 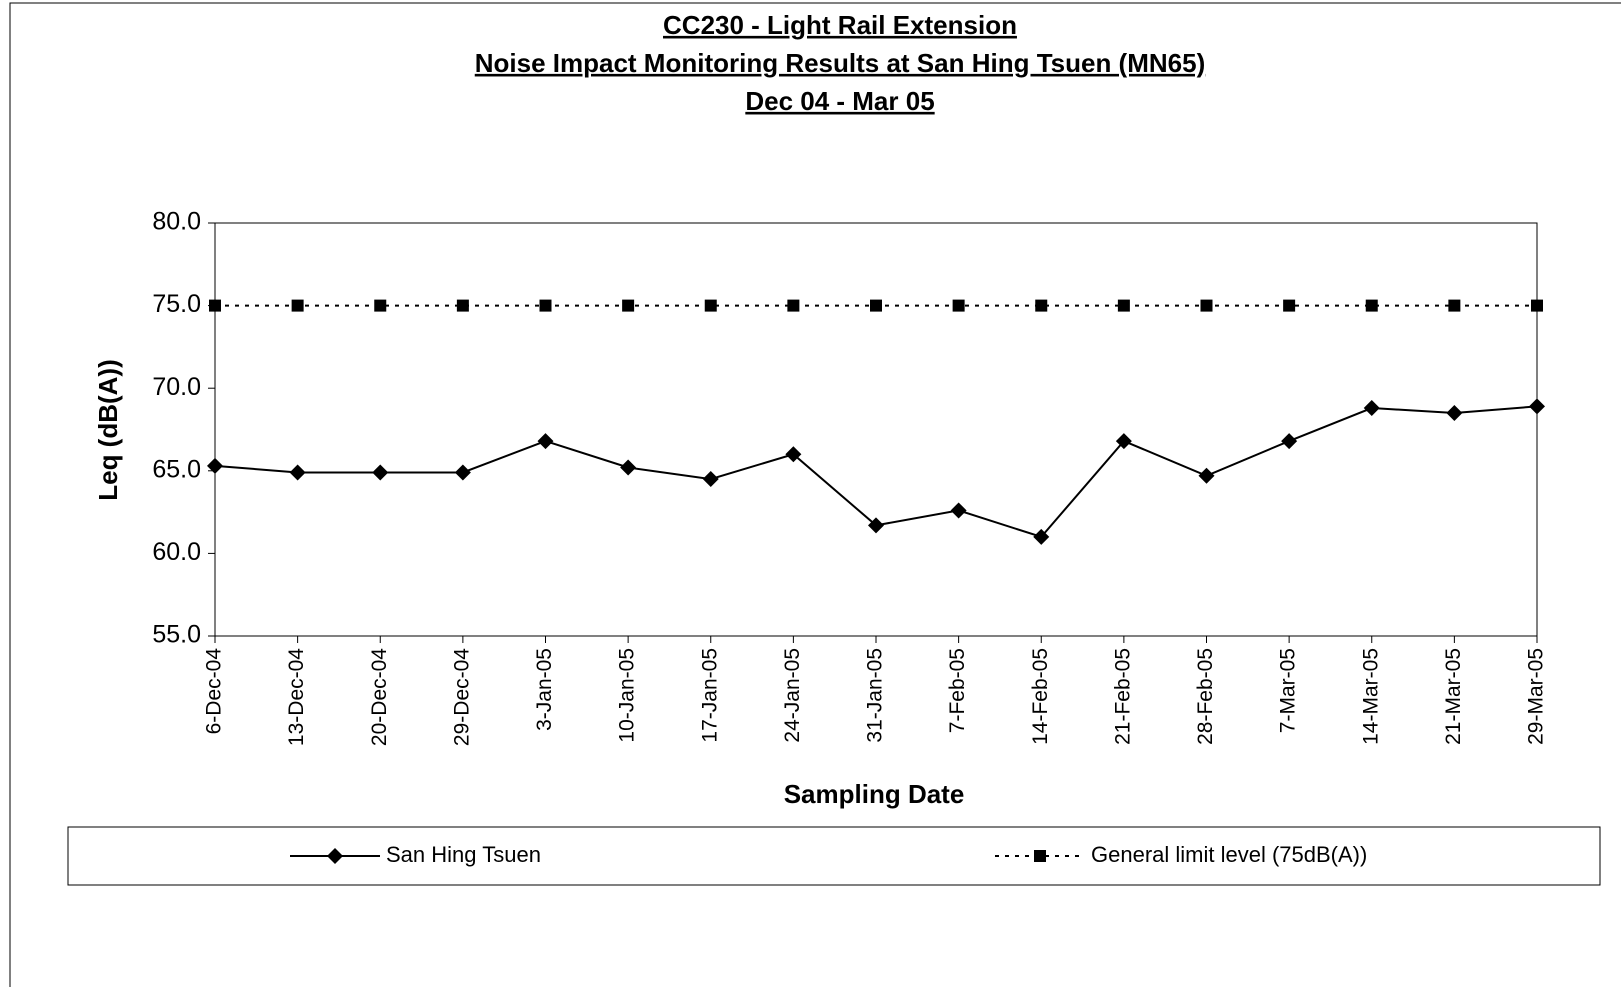 What do you see at coordinates (296, 697) in the screenshot?
I see `x-tick-label: 13-Dec-04` at bounding box center [296, 697].